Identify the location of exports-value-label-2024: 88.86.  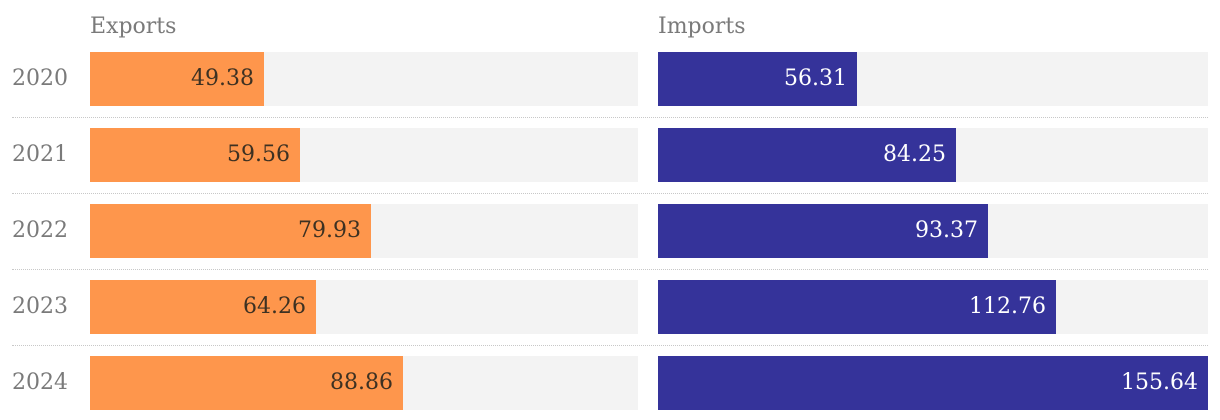
(361, 382).